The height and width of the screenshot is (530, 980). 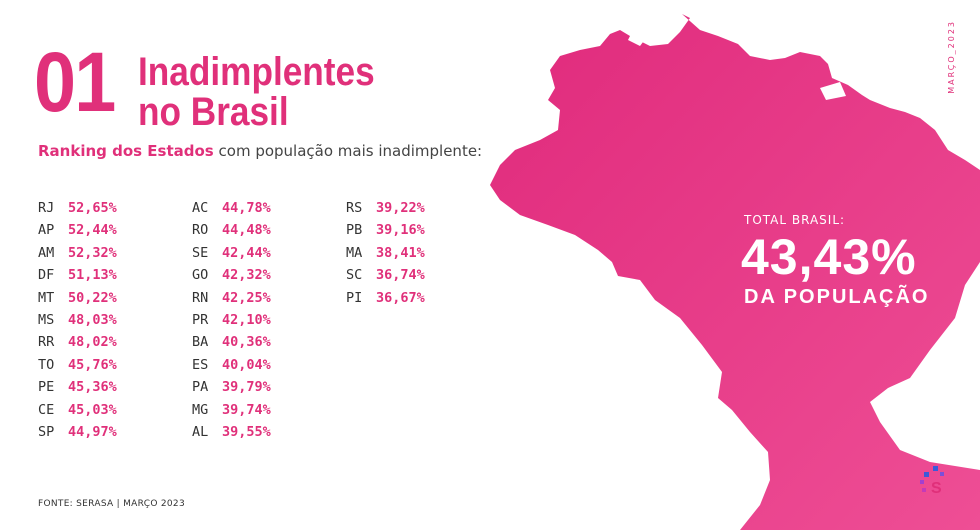 I want to click on state-code: MG, so click(x=200, y=409).